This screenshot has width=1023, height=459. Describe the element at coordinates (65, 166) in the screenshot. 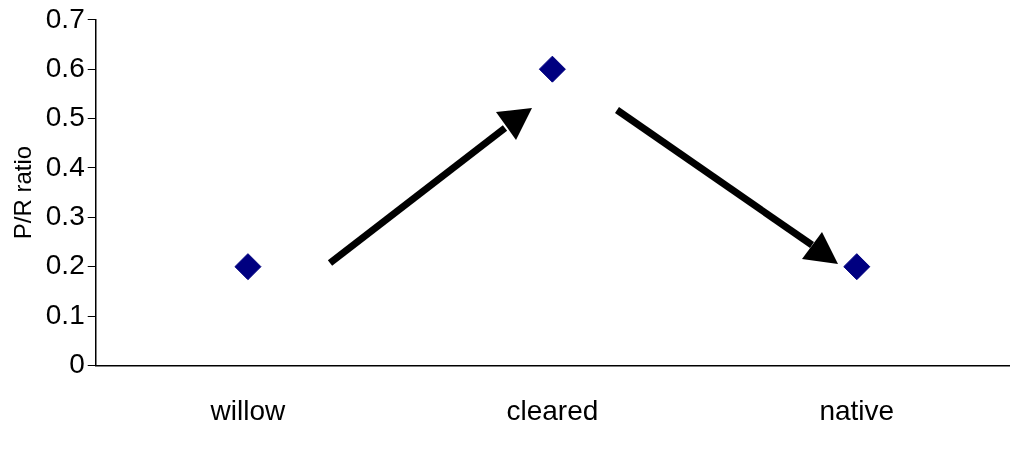

I see `y-tick-label: 0.4` at that location.